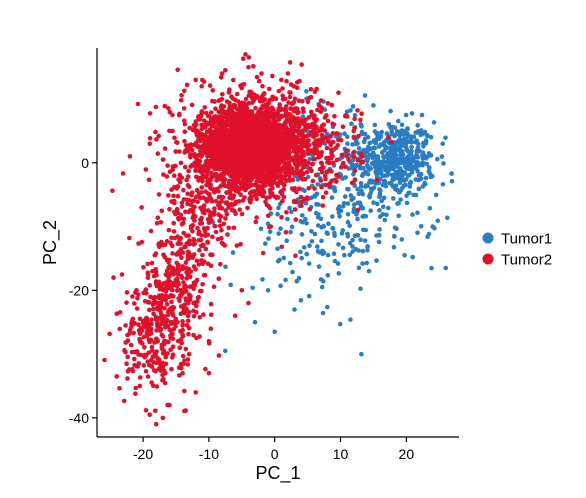  What do you see at coordinates (407, 454) in the screenshot?
I see `x-tick-label: 20` at bounding box center [407, 454].